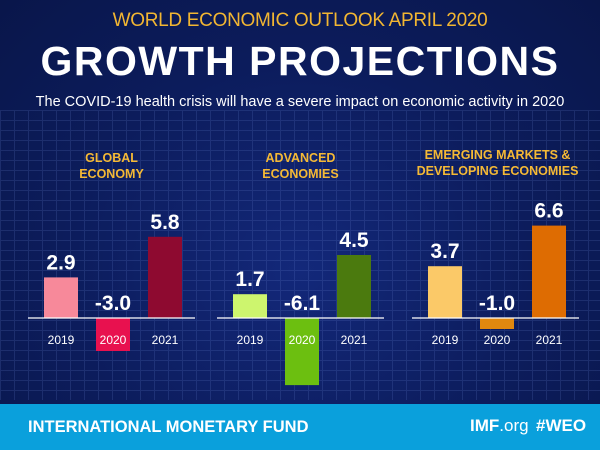  Describe the element at coordinates (497, 171) in the screenshot. I see `title-line: DEVELOPING ECONOMIES` at that location.